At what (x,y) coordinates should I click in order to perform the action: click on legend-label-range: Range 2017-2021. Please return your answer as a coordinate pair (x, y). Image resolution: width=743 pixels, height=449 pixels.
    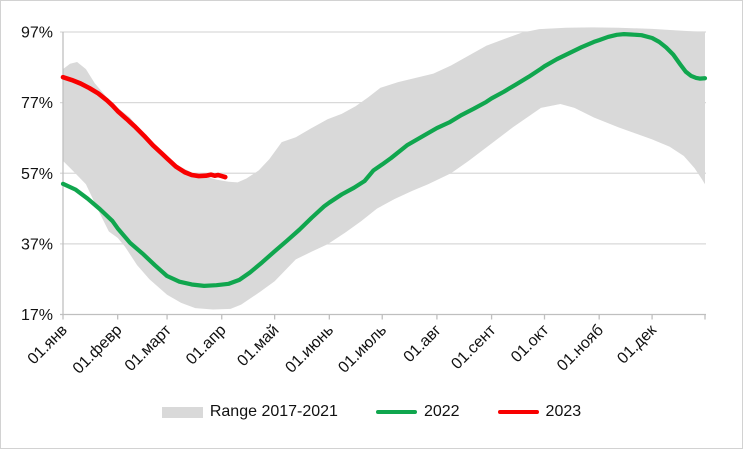
    Looking at the image, I should click on (273, 411).